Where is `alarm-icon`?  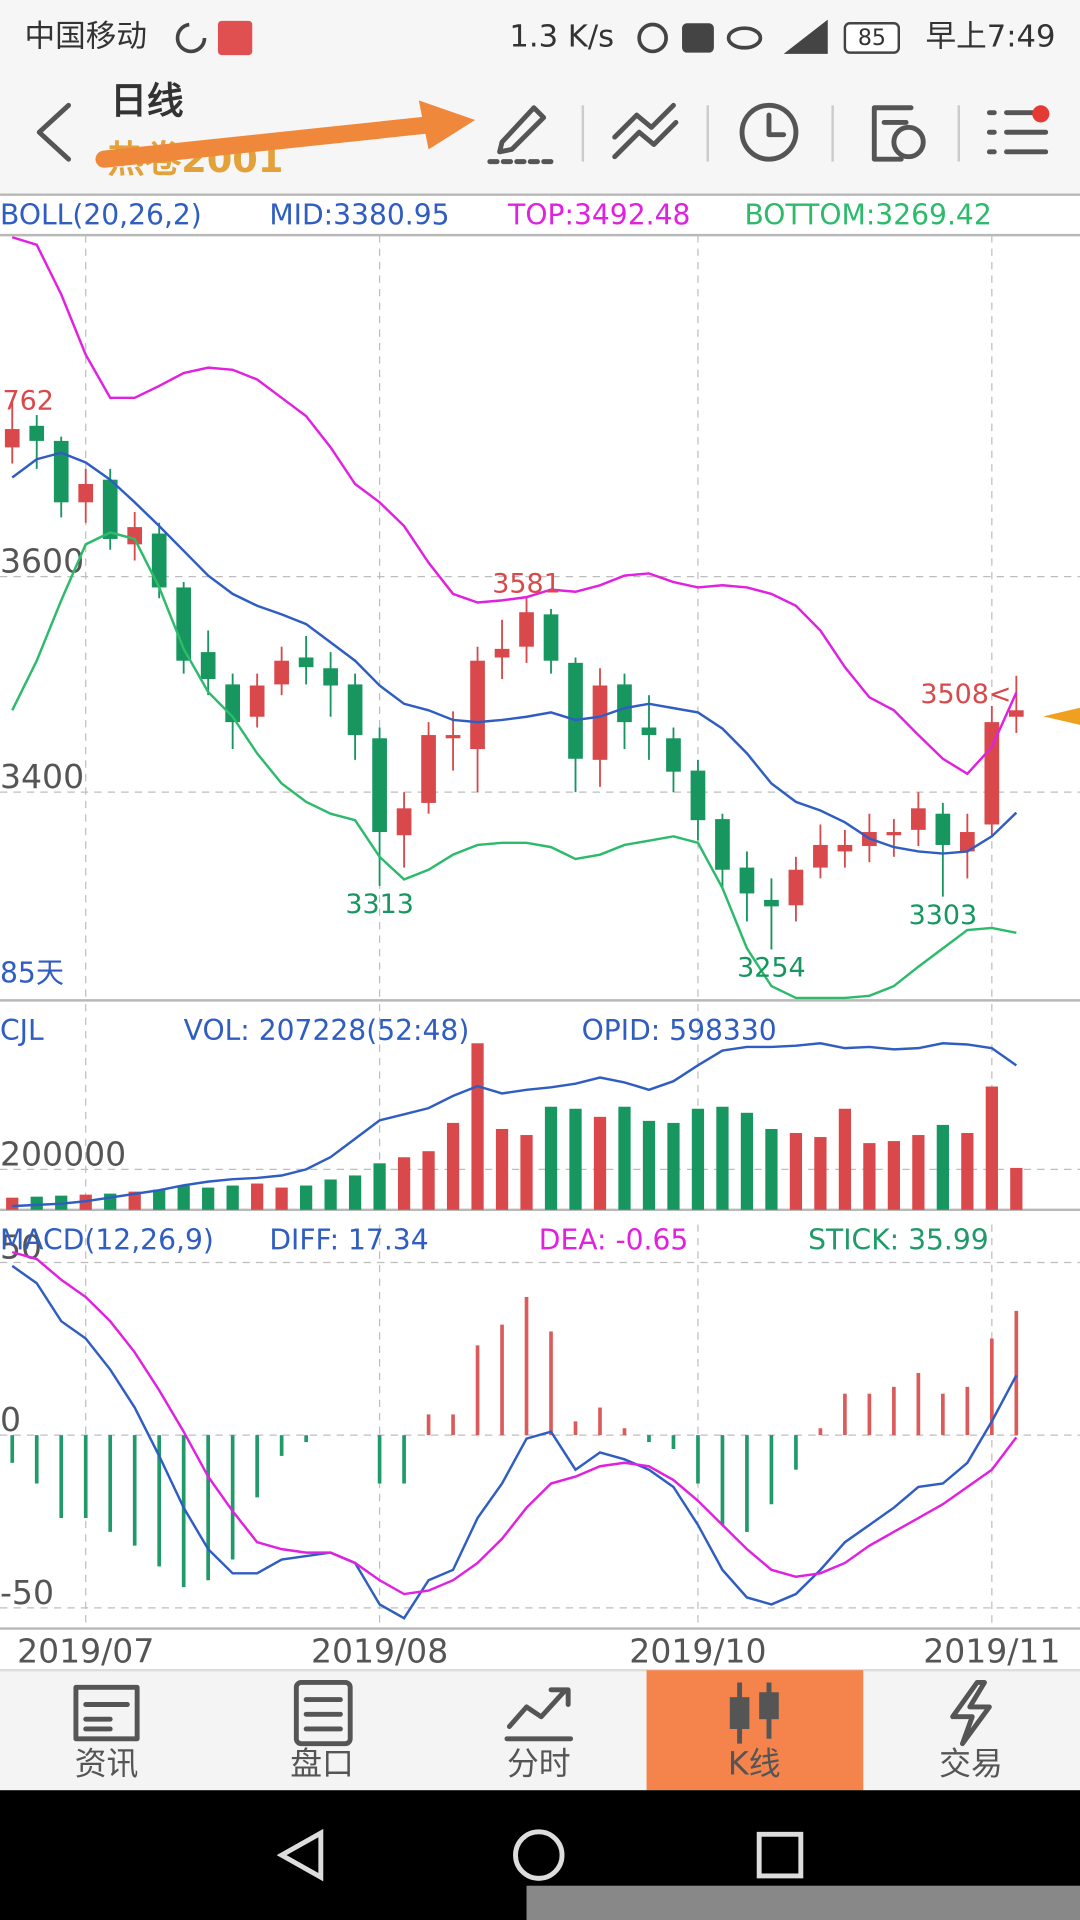
alarm-icon is located at coordinates (652, 38).